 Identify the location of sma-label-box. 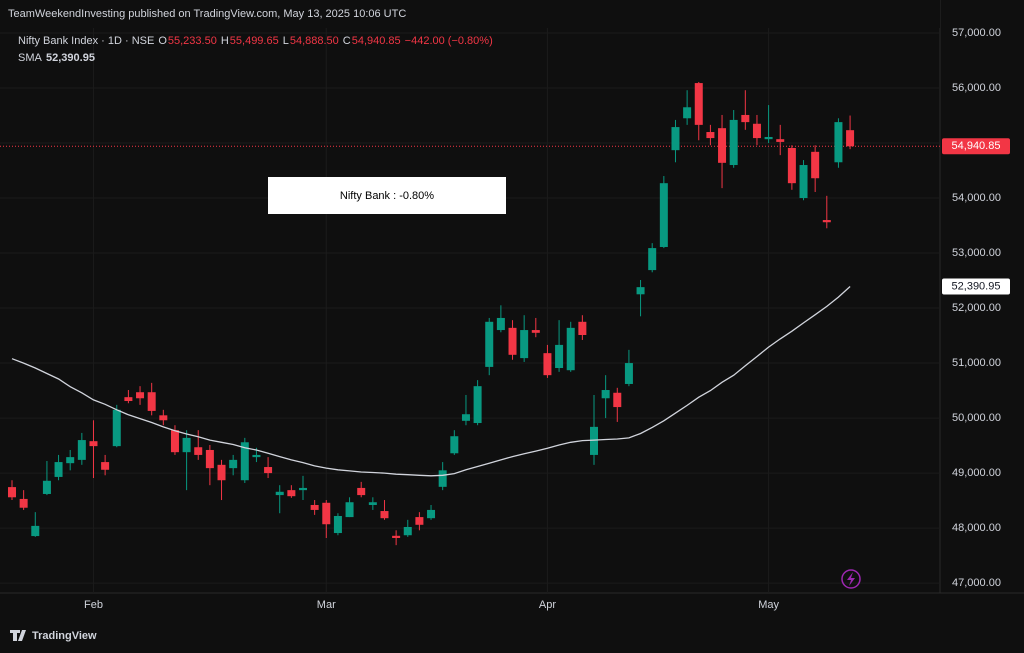
(976, 286).